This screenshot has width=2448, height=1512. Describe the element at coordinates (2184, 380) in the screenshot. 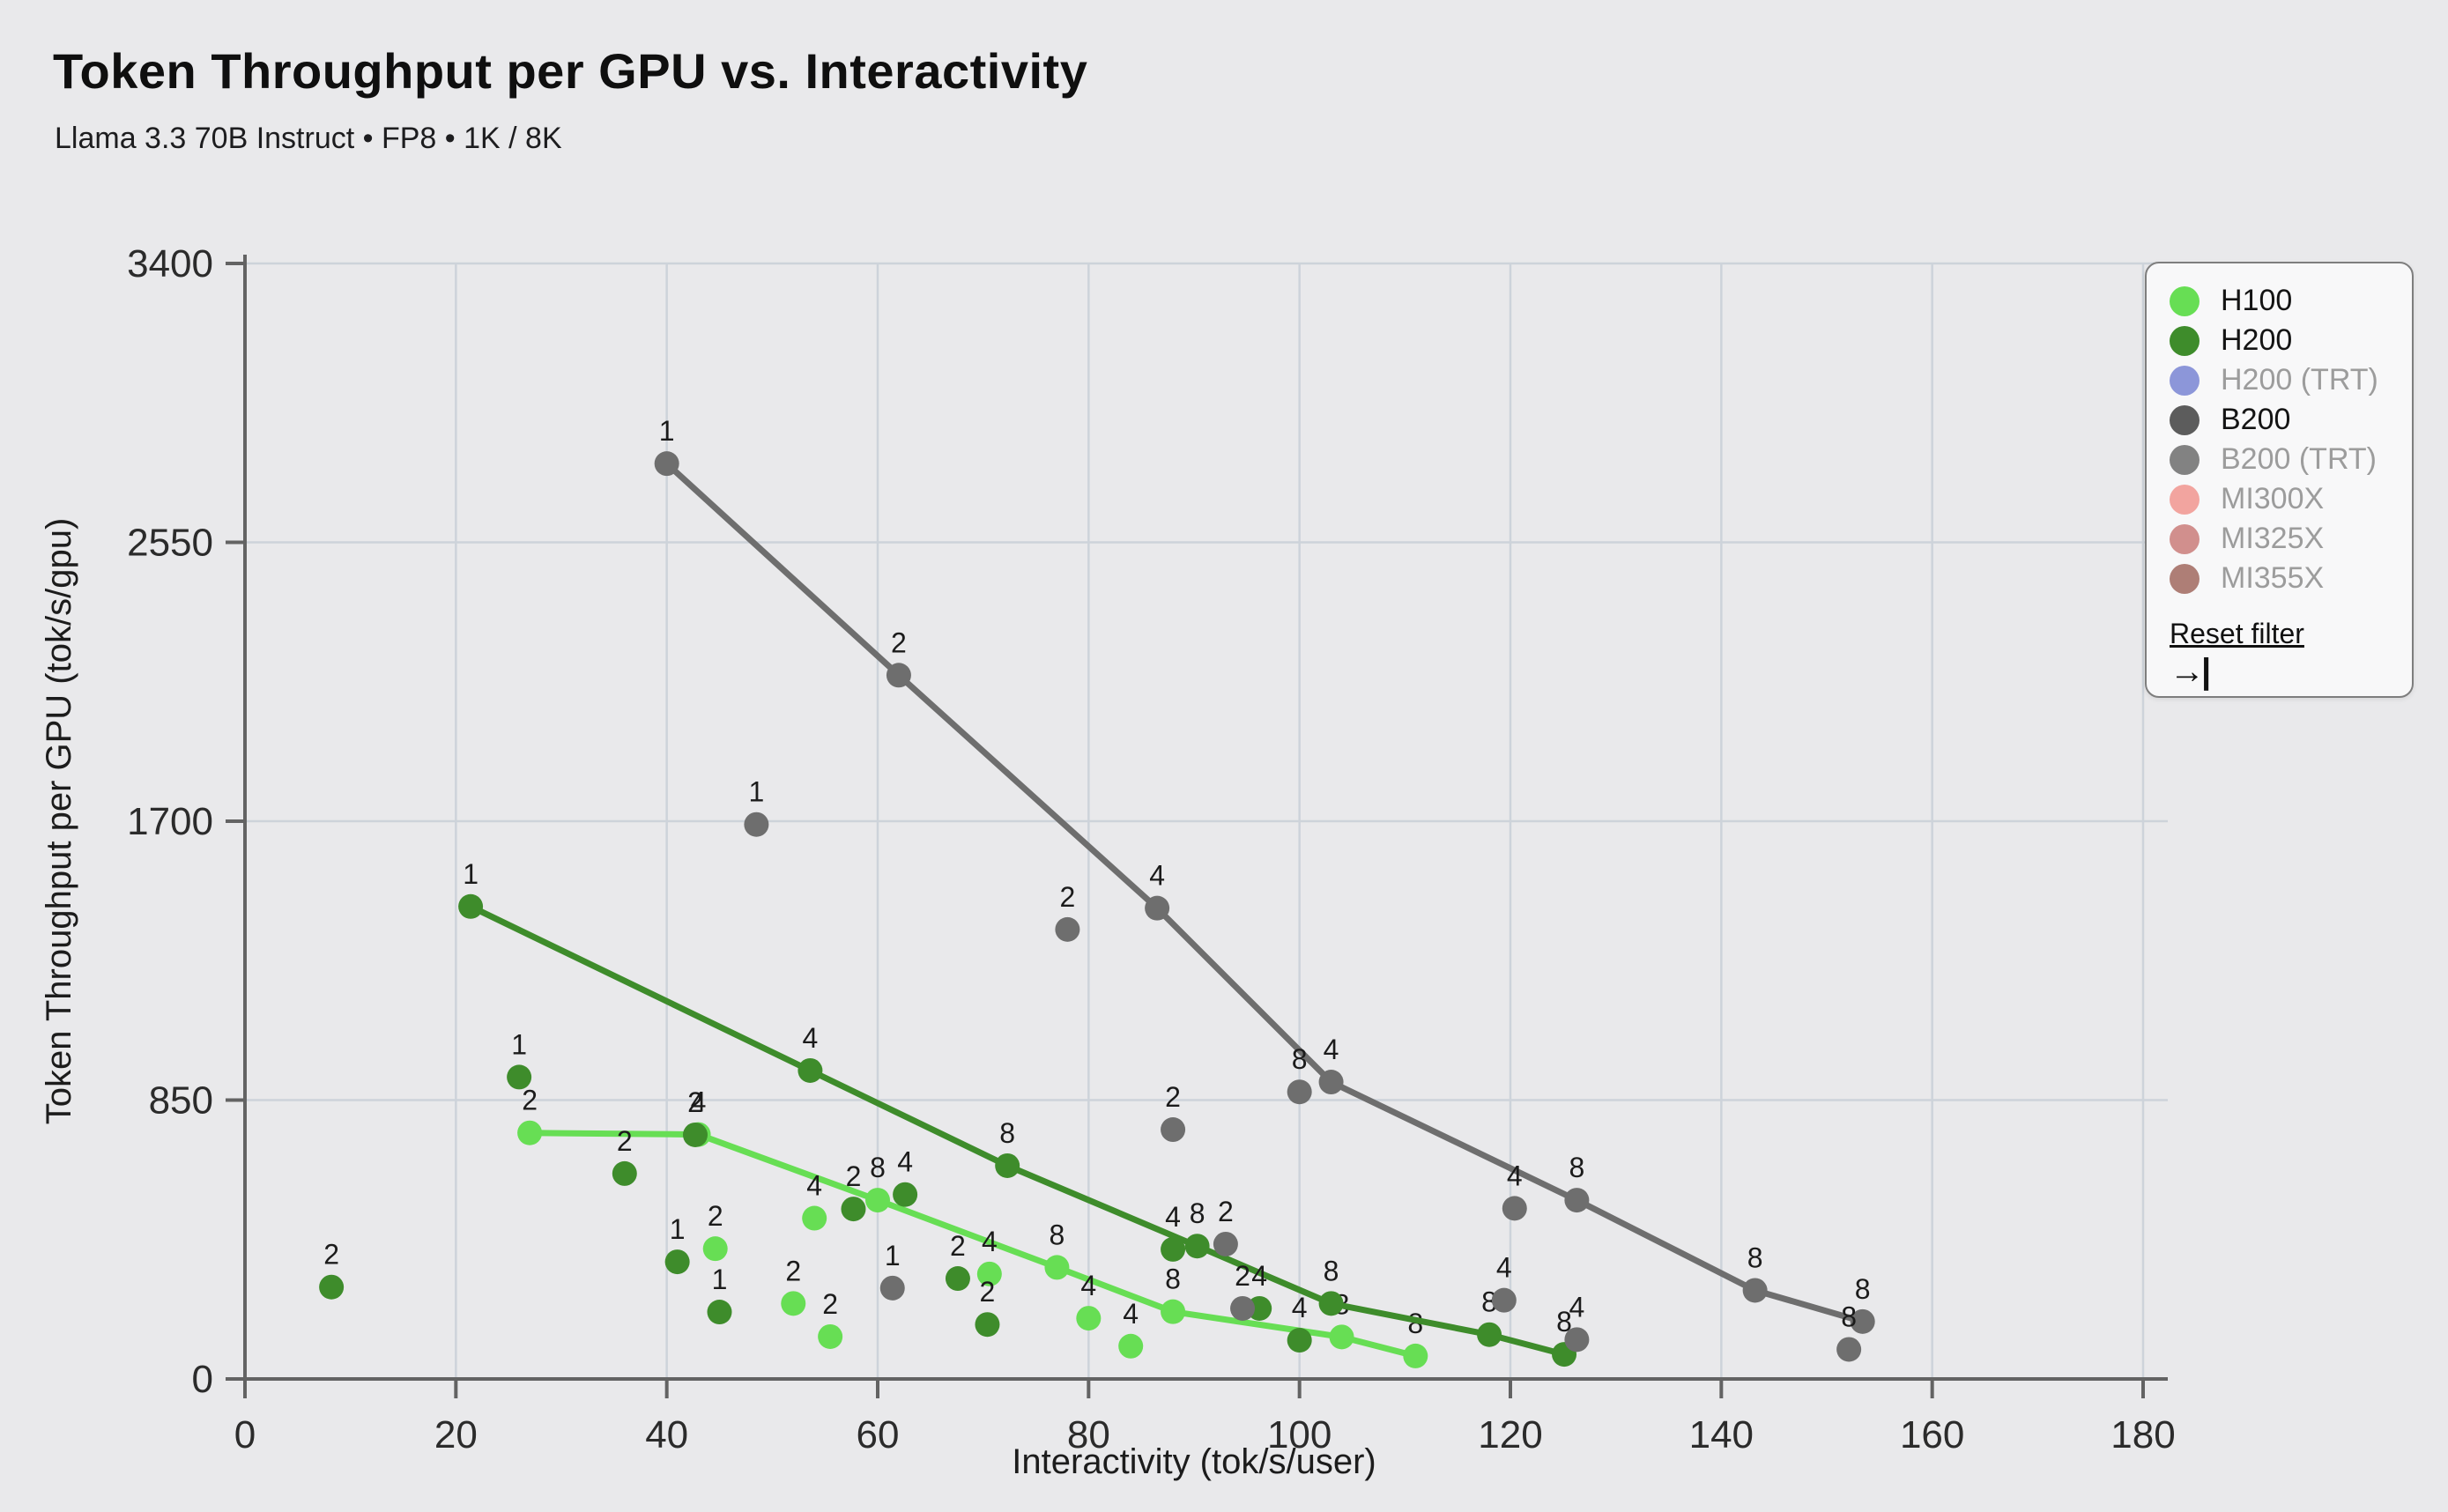

I see `legend-swatch-h200-trt-` at that location.